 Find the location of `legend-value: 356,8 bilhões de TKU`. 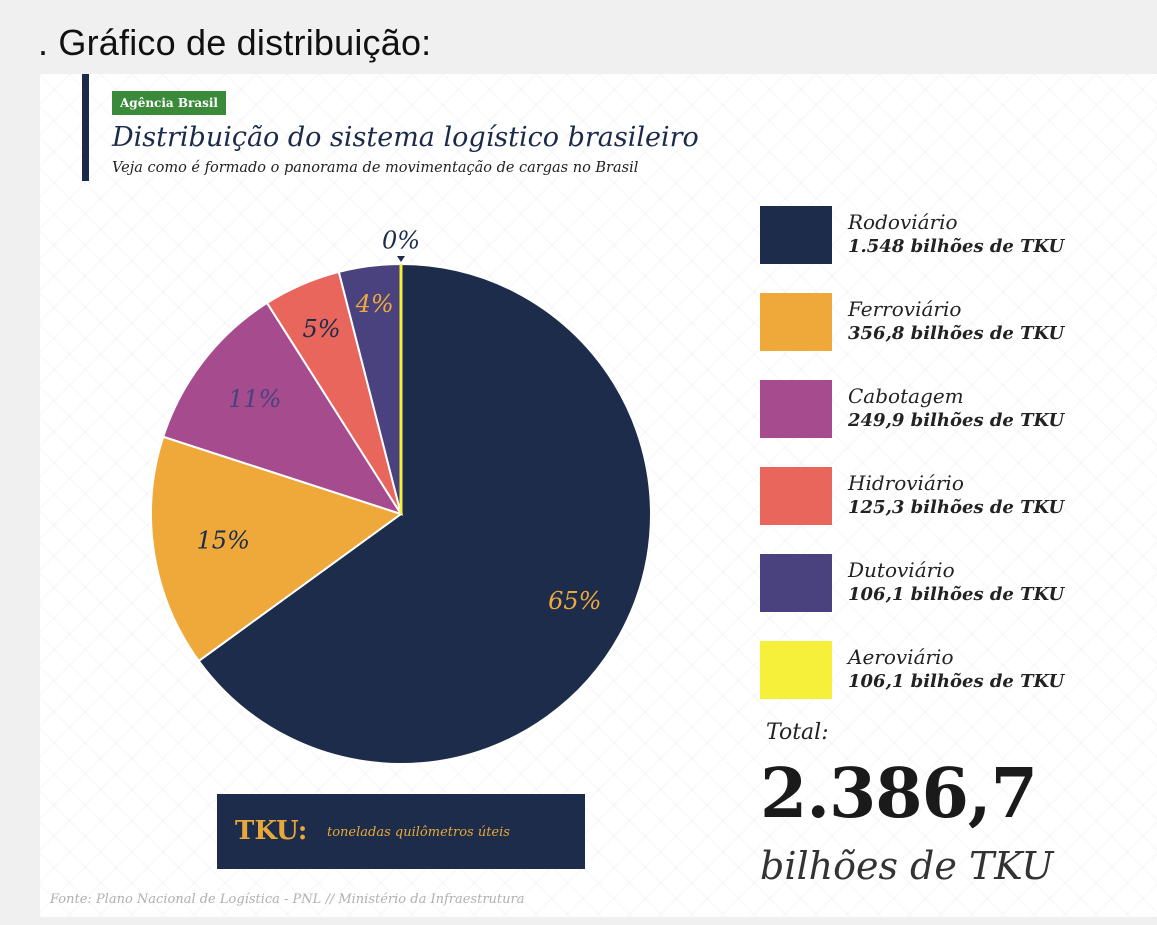

legend-value: 356,8 bilhões de TKU is located at coordinates (956, 333).